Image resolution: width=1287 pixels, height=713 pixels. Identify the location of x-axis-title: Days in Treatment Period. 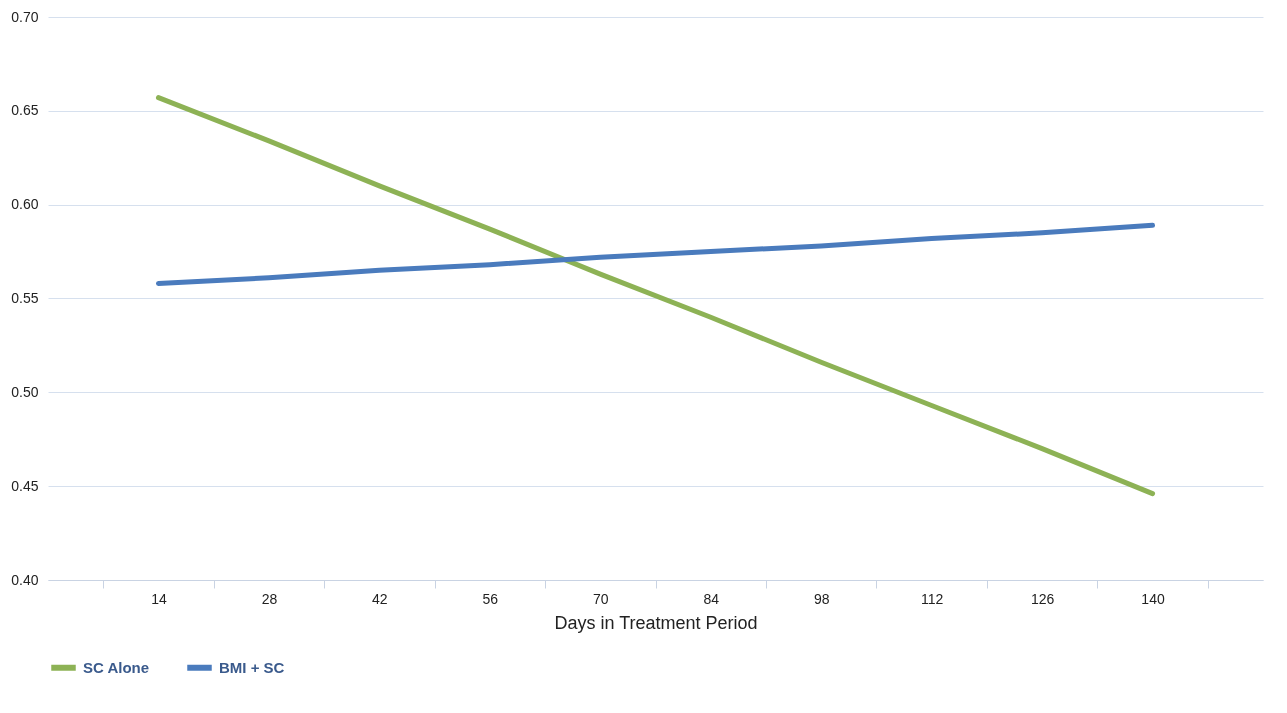
(656, 622).